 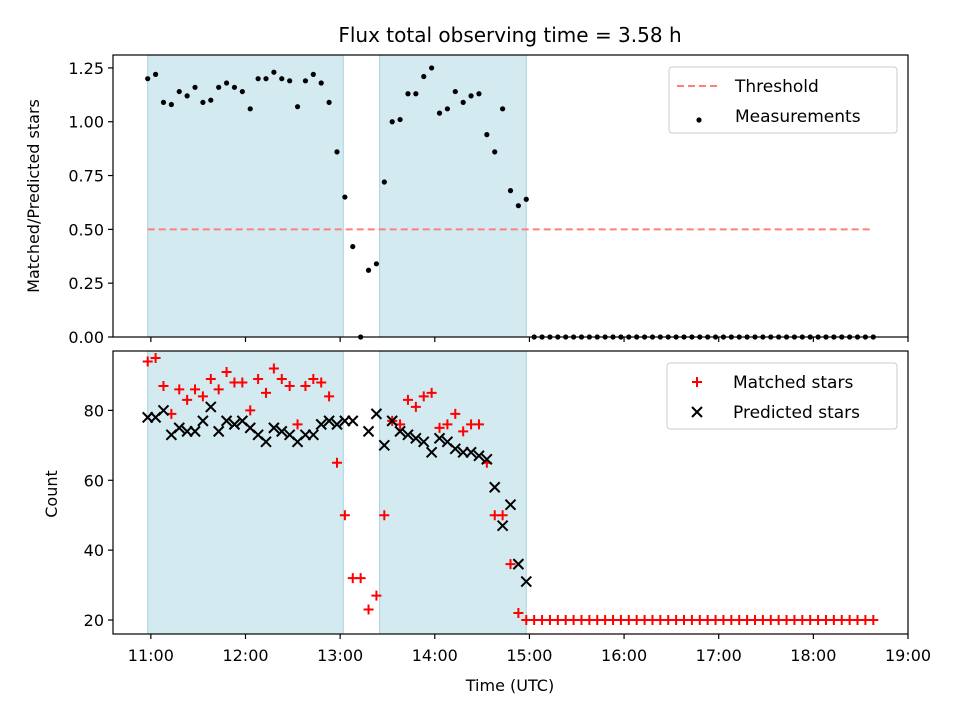 What do you see at coordinates (86, 122) in the screenshot?
I see `top-y-tick-label: 1.00` at bounding box center [86, 122].